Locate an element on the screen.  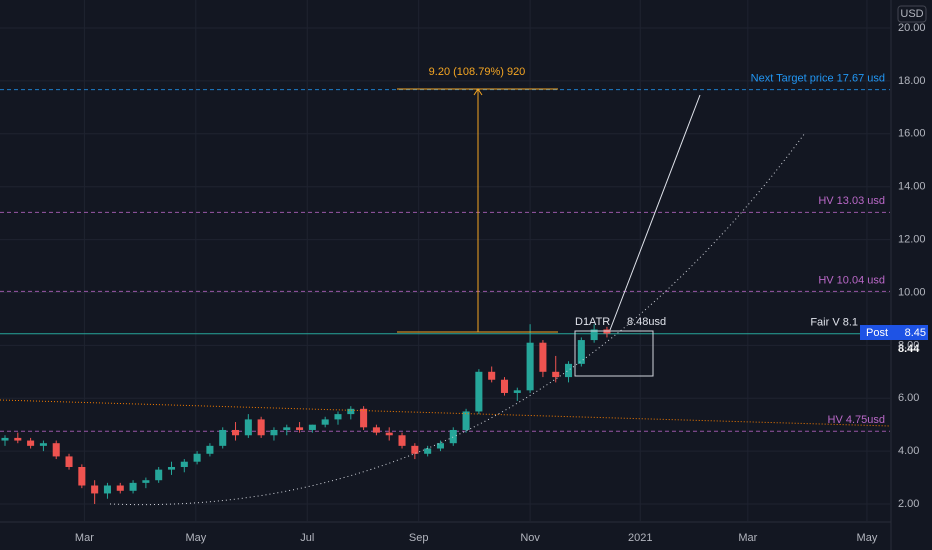
fair-value-label: Fair V 8.1 is located at coordinates (834, 323).